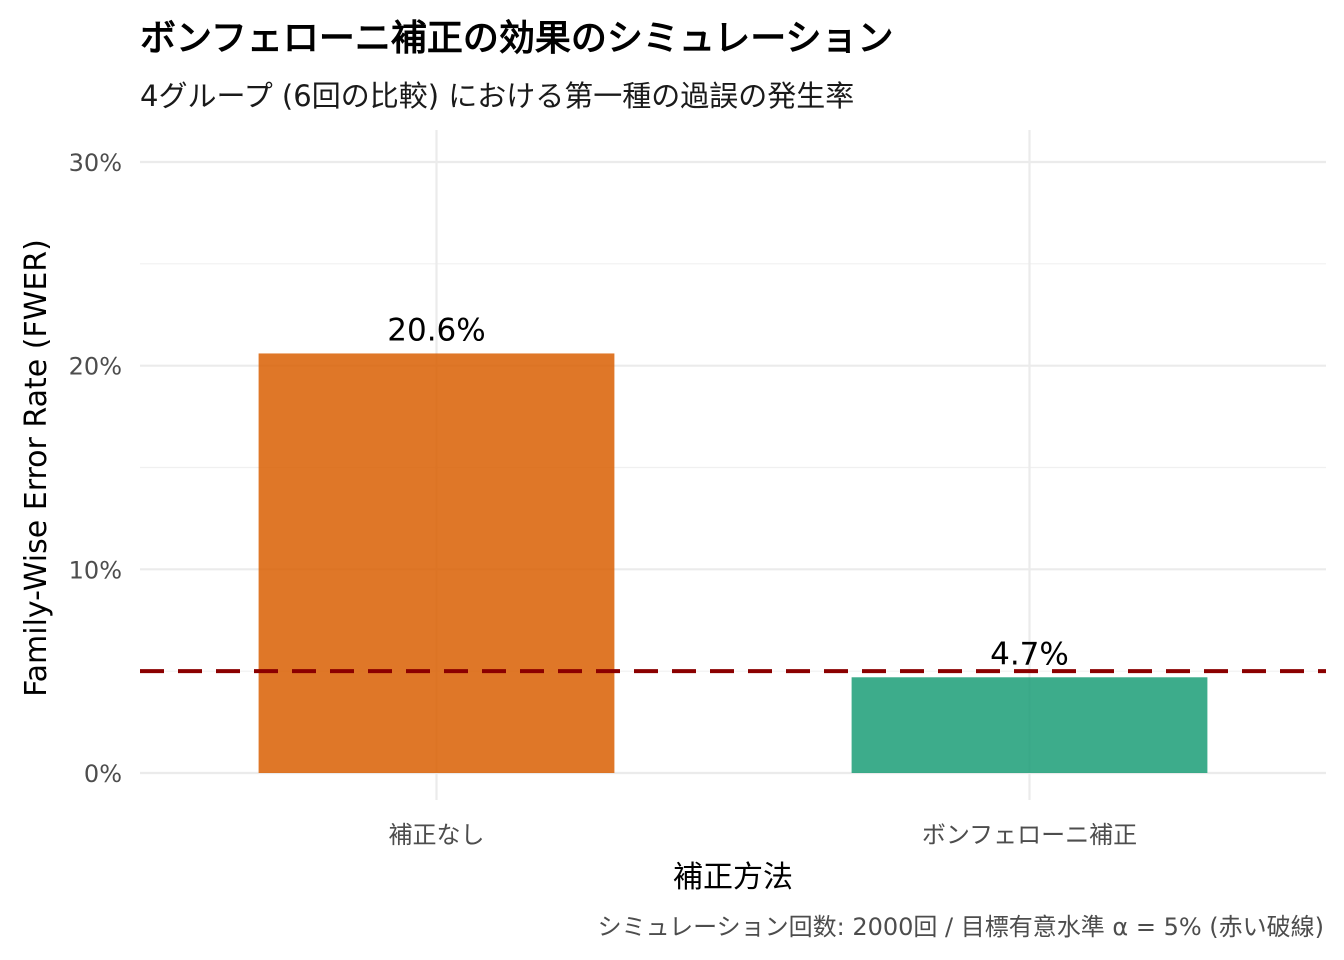 This screenshot has height=960, width=1344. Describe the element at coordinates (95, 163) in the screenshot. I see `y-tick-label: 30%` at that location.